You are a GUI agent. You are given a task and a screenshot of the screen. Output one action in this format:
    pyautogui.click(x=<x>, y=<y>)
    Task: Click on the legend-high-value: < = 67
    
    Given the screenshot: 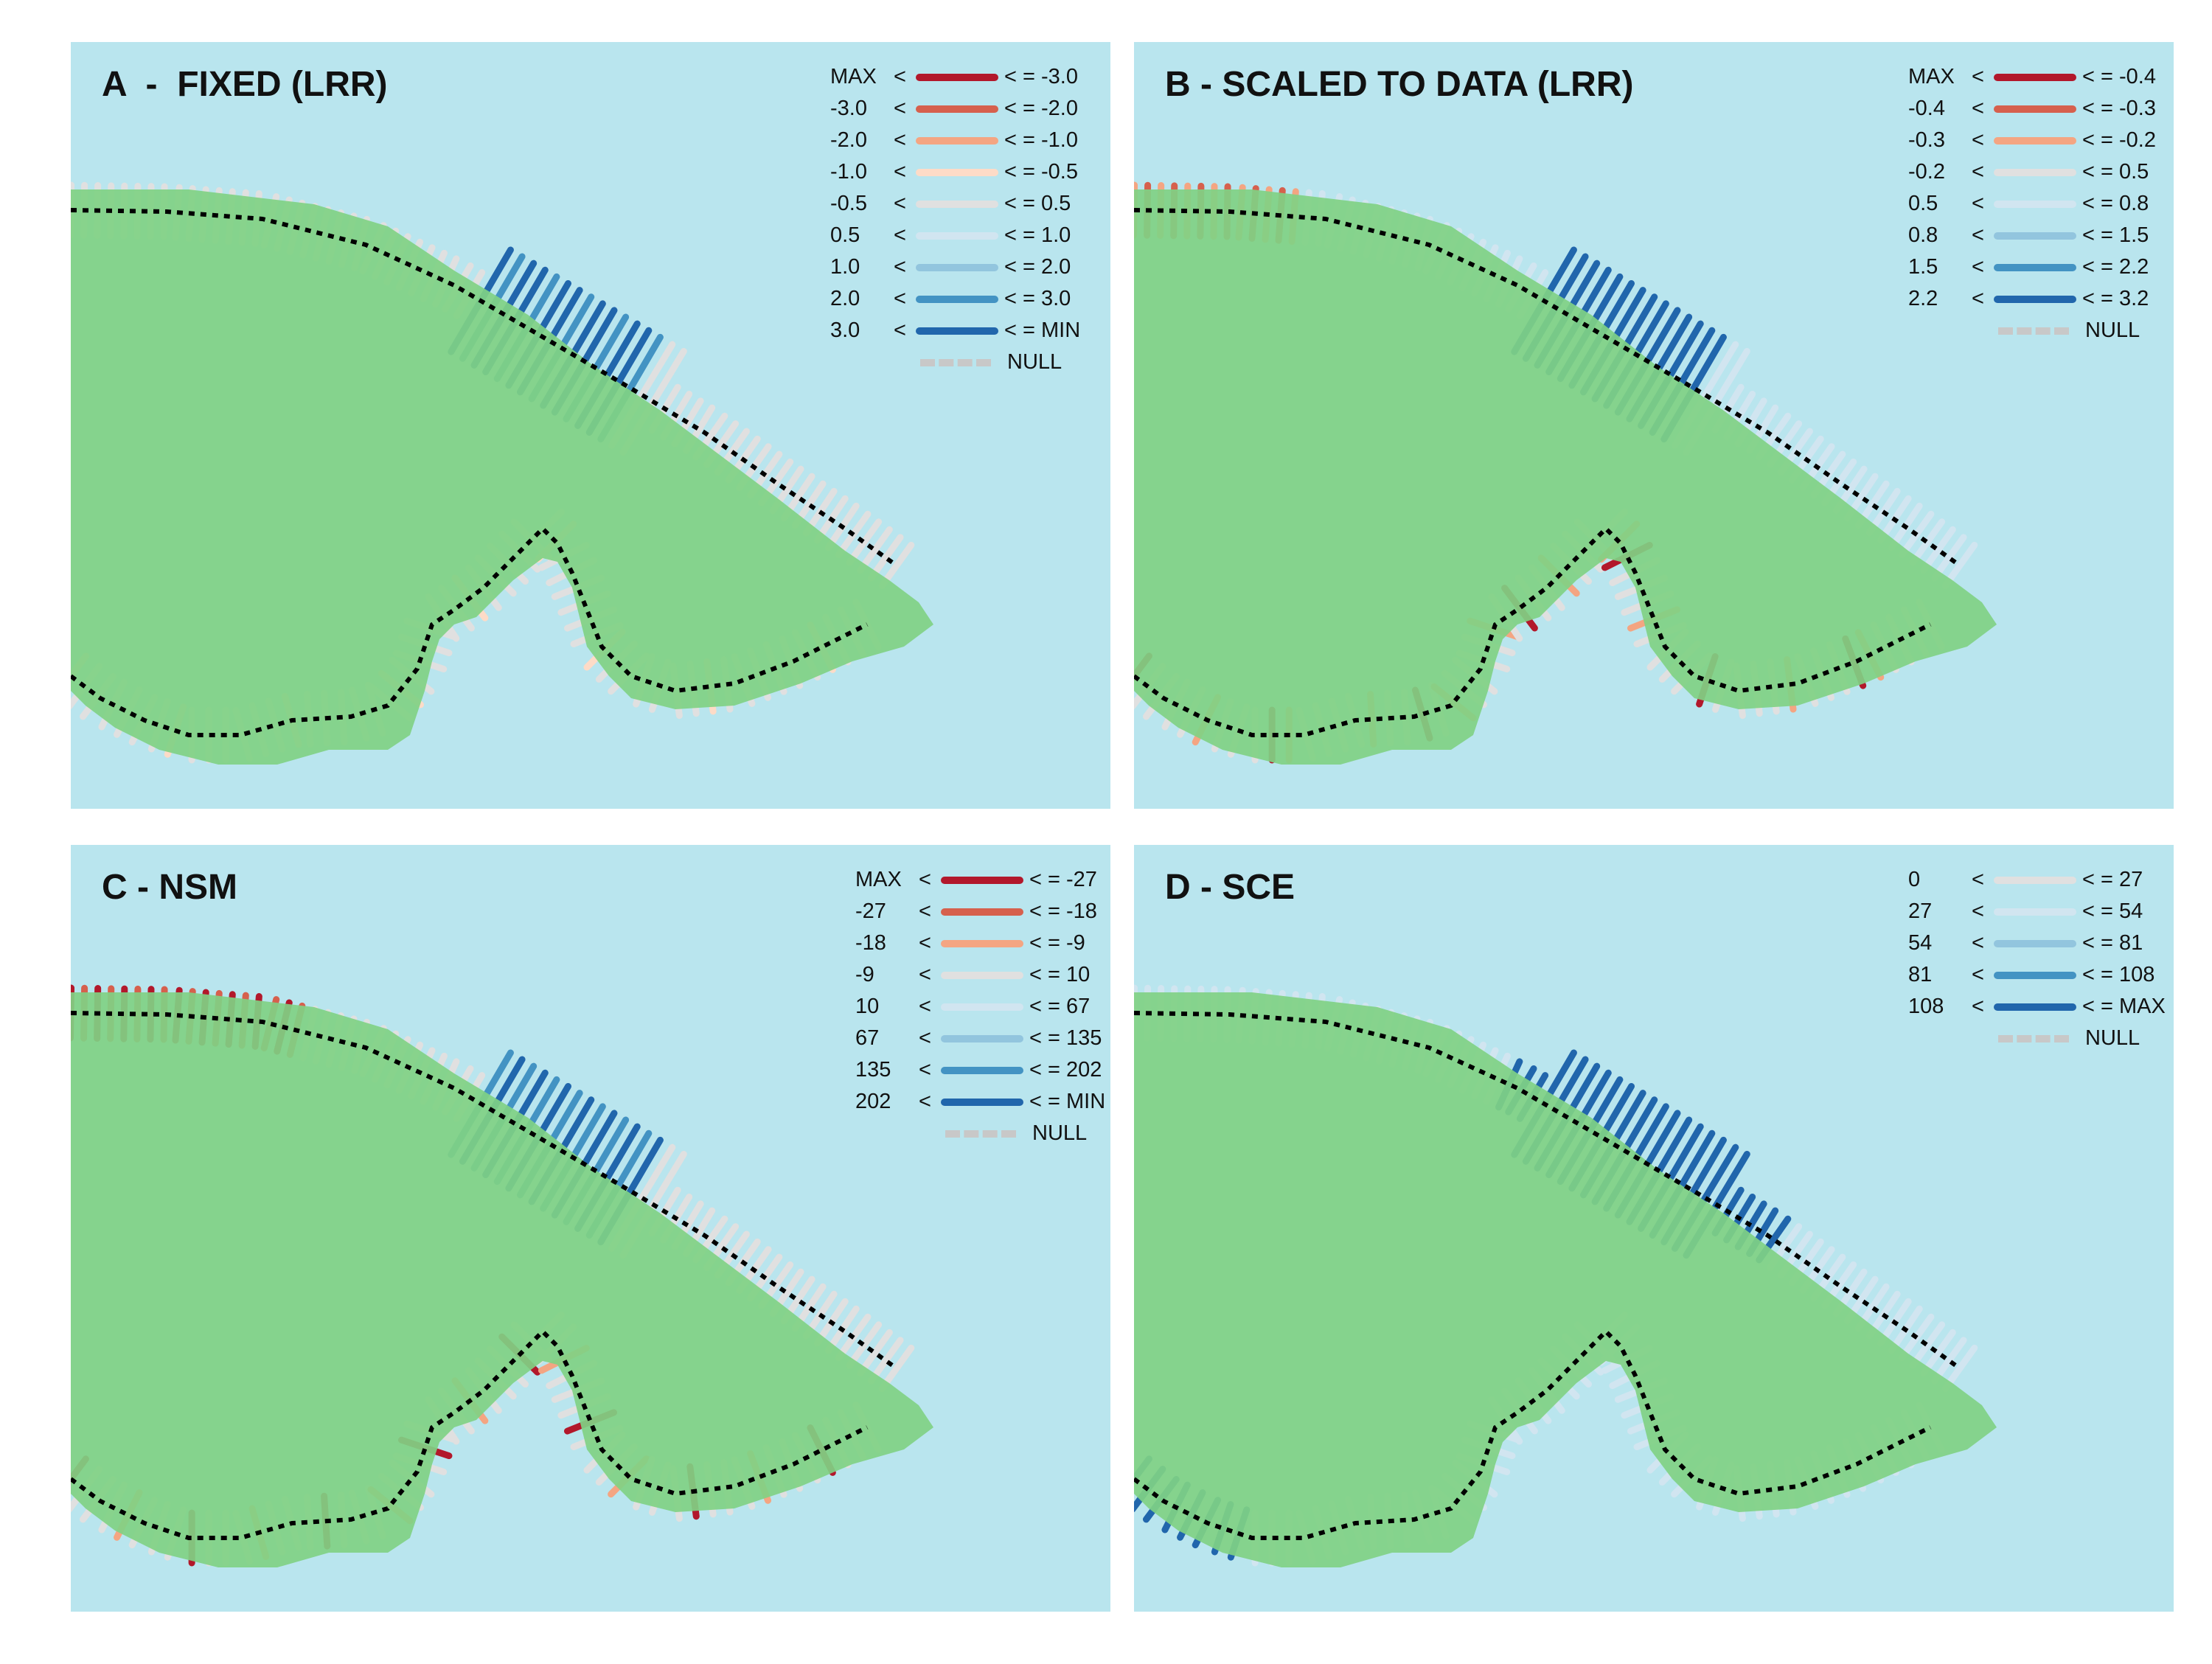 What is the action you would take?
    pyautogui.click(x=1060, y=1007)
    